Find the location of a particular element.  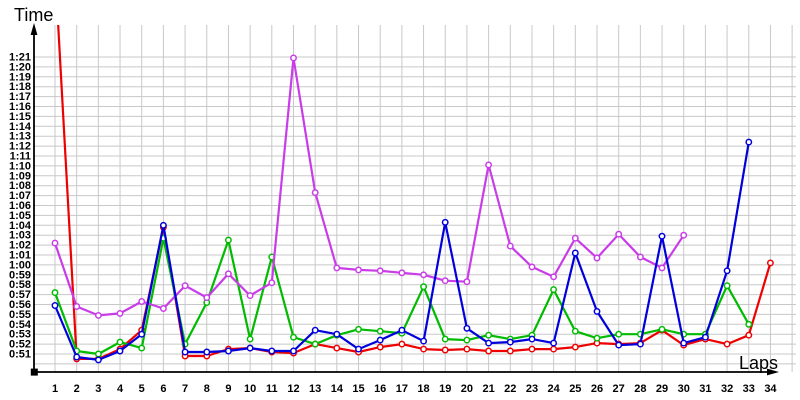

x-tick-label: 23 is located at coordinates (532, 389).